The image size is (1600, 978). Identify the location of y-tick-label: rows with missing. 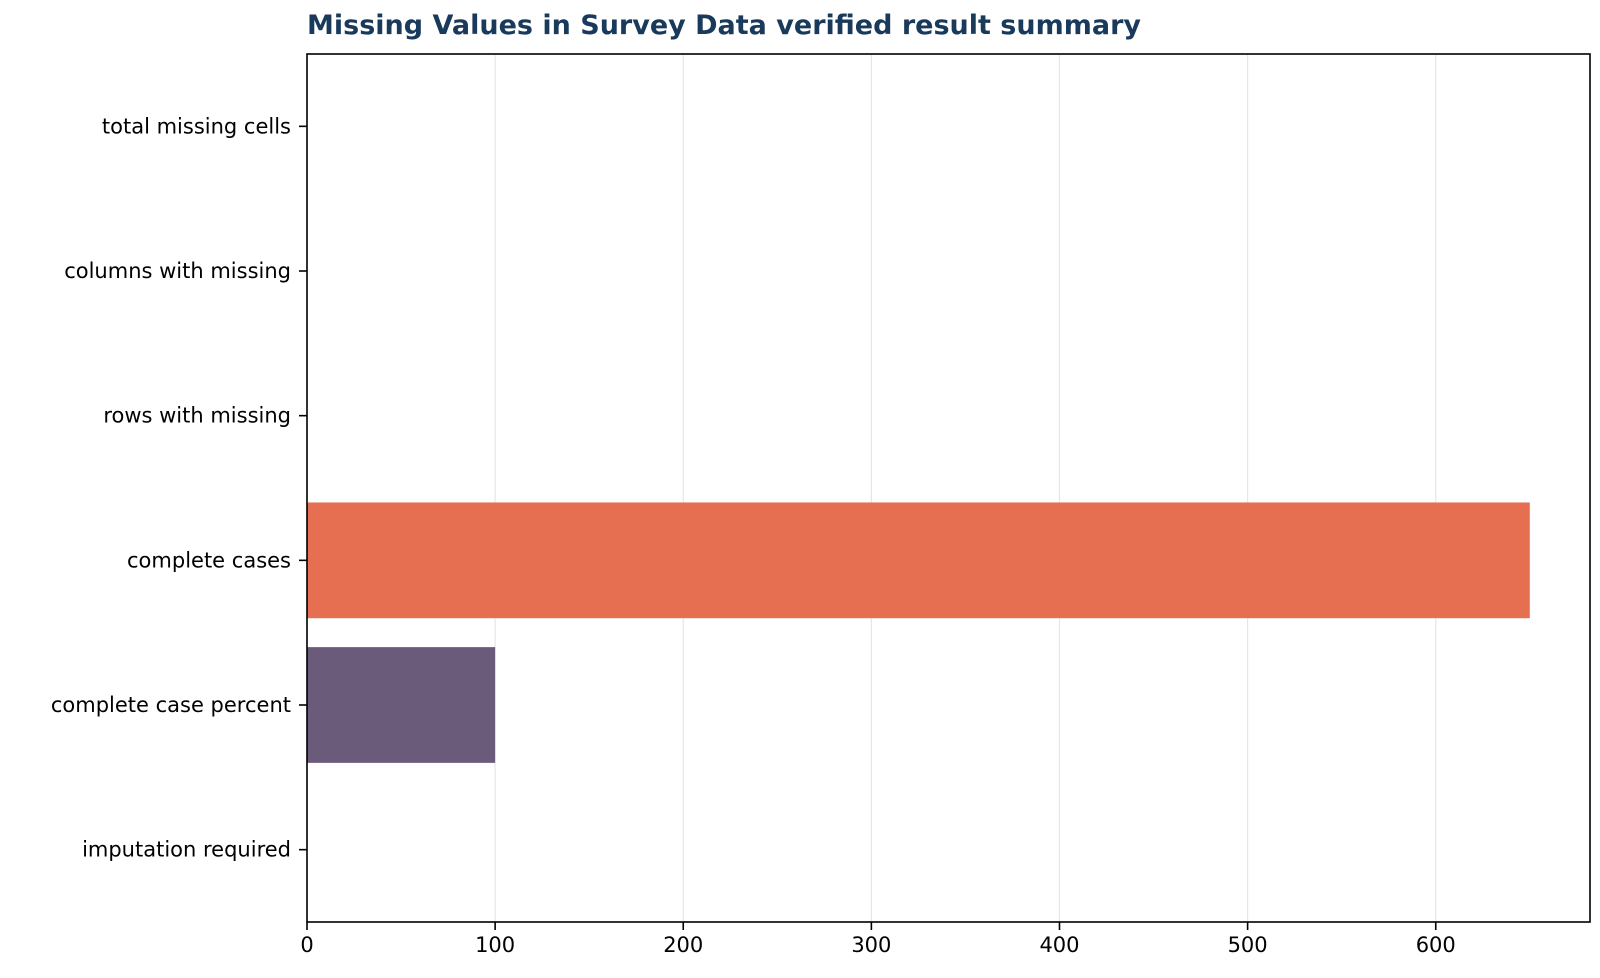
(197, 416).